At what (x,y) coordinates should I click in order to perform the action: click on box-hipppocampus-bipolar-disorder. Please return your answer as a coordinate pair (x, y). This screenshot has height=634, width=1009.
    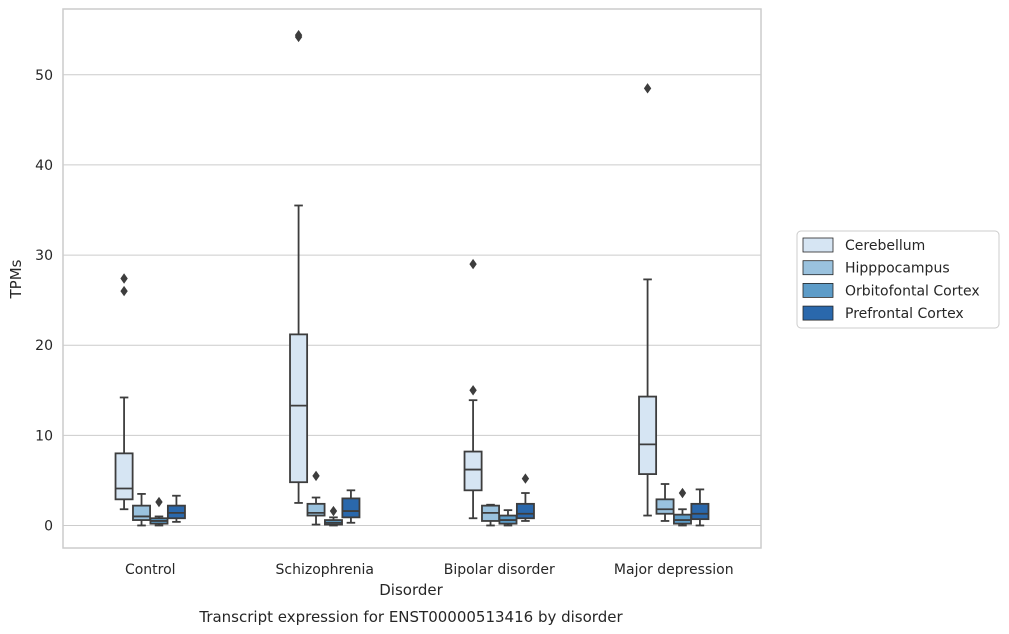
    Looking at the image, I should click on (490, 515).